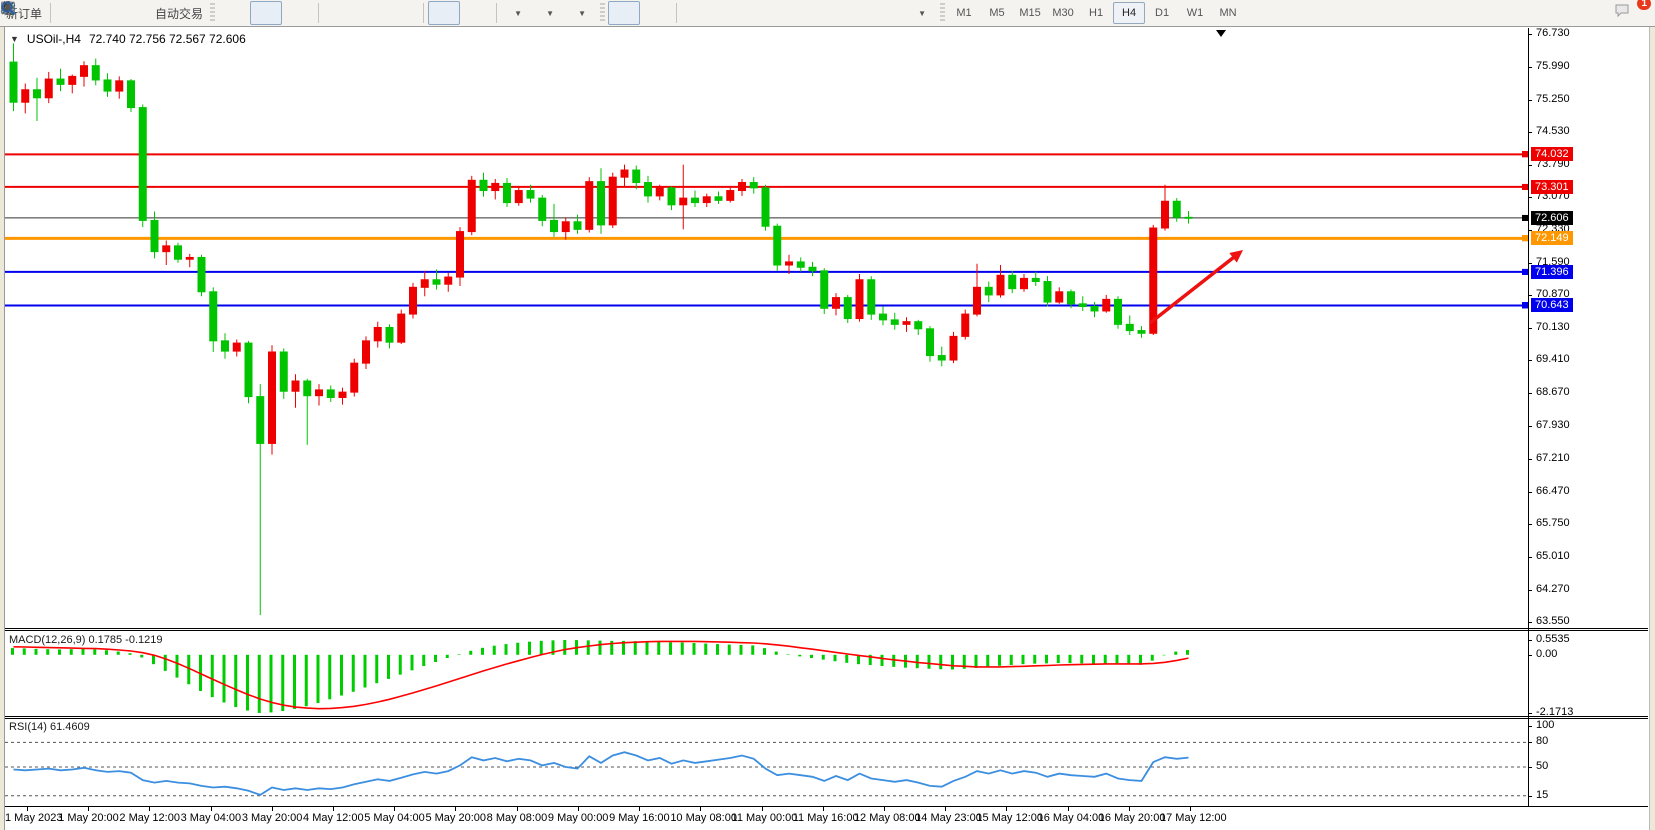 The height and width of the screenshot is (830, 1655). Describe the element at coordinates (764, 818) in the screenshot. I see `time-axis-label: 11 May 00:00` at that location.